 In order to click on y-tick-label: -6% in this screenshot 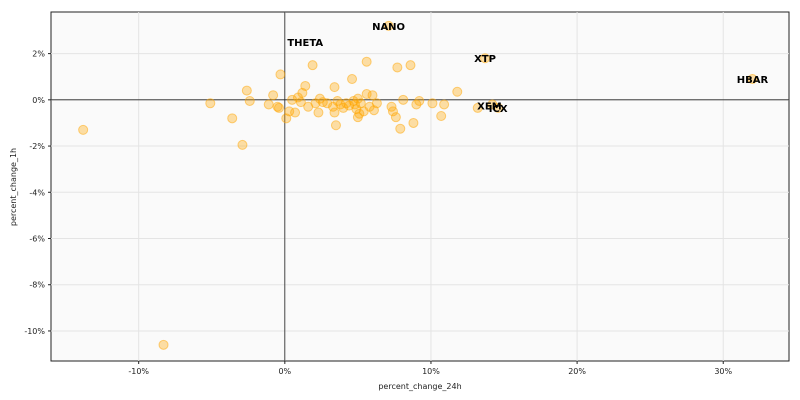, I will do `click(37, 239)`.